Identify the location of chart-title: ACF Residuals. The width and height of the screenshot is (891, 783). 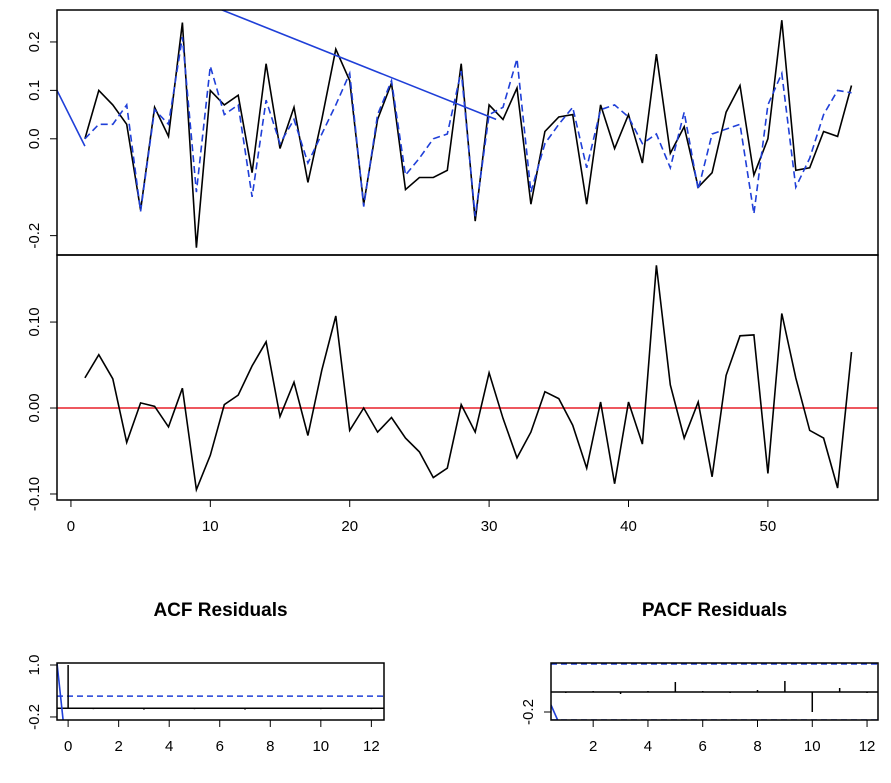
(220, 610).